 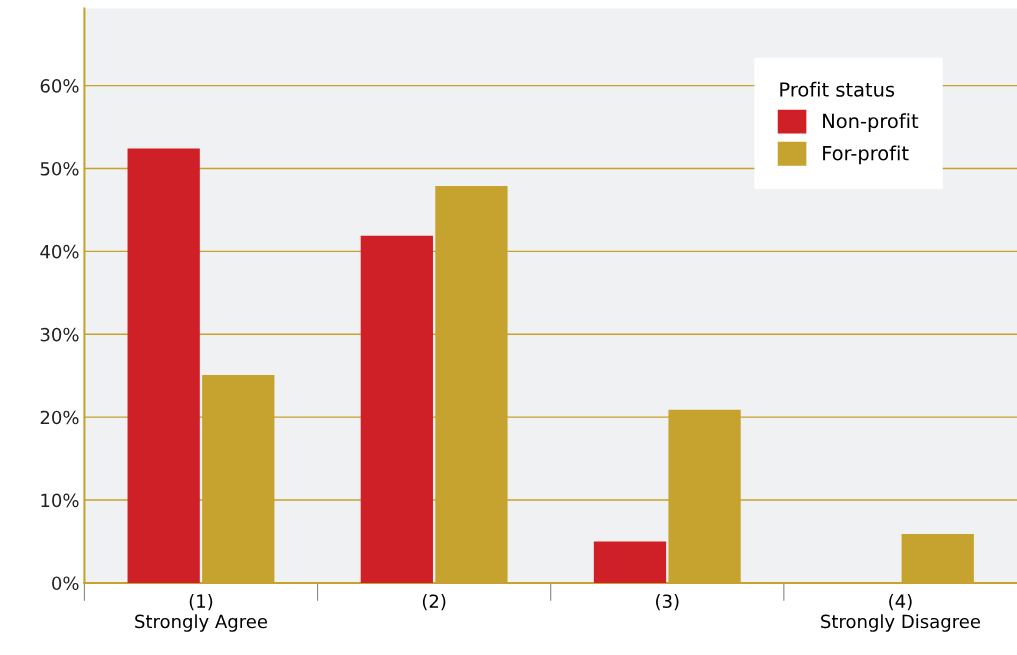 I want to click on y-tick-label: 50%, so click(x=59, y=168).